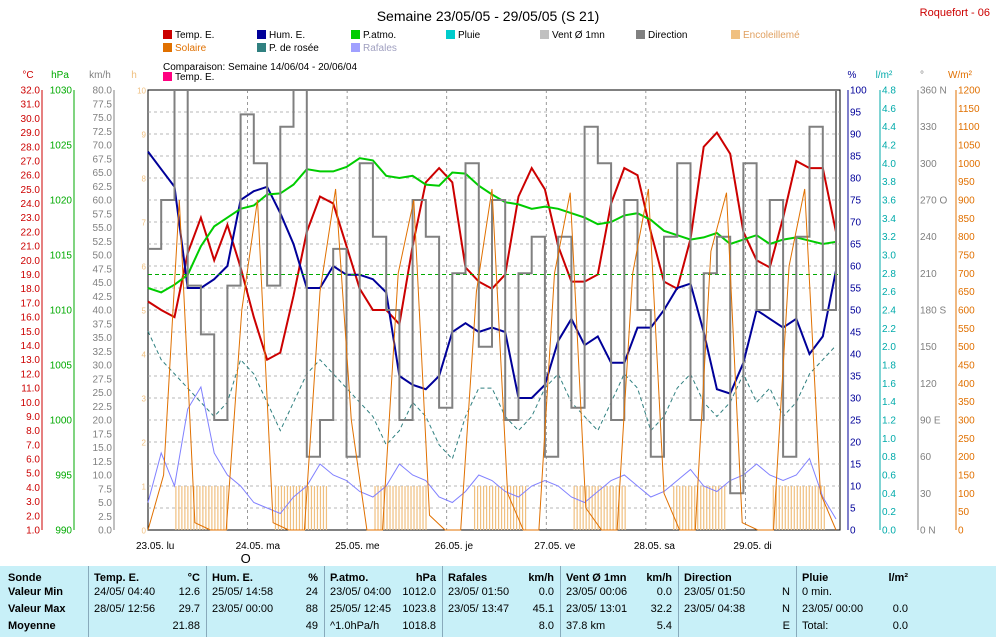 The image size is (996, 637). I want to click on axis-tick-pressure: 1000, so click(61, 421).